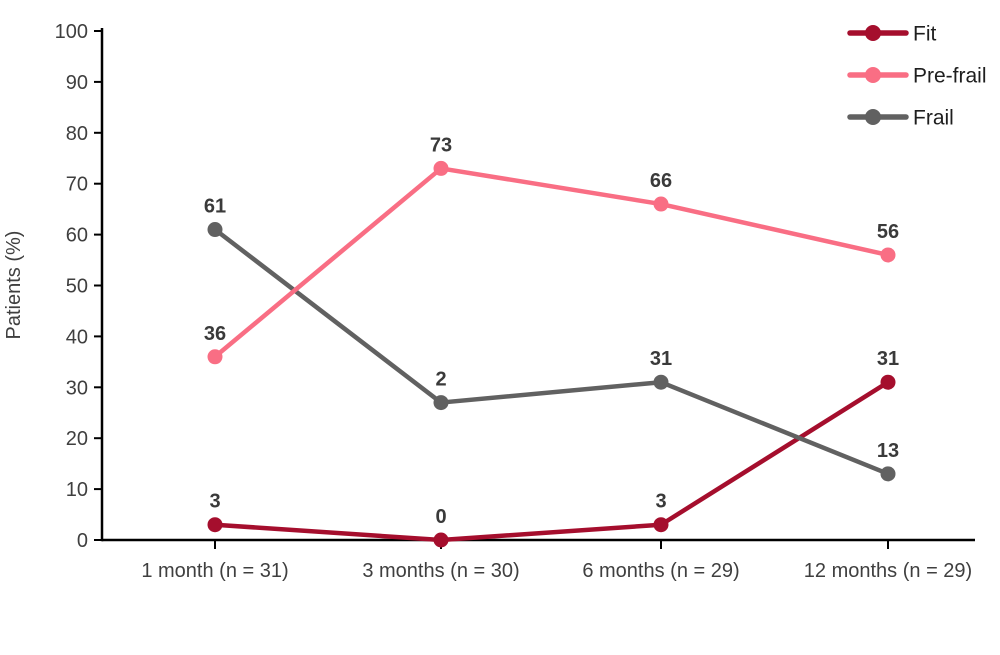 This screenshot has height=655, width=1000. I want to click on legend-label: Fit, so click(924, 34).